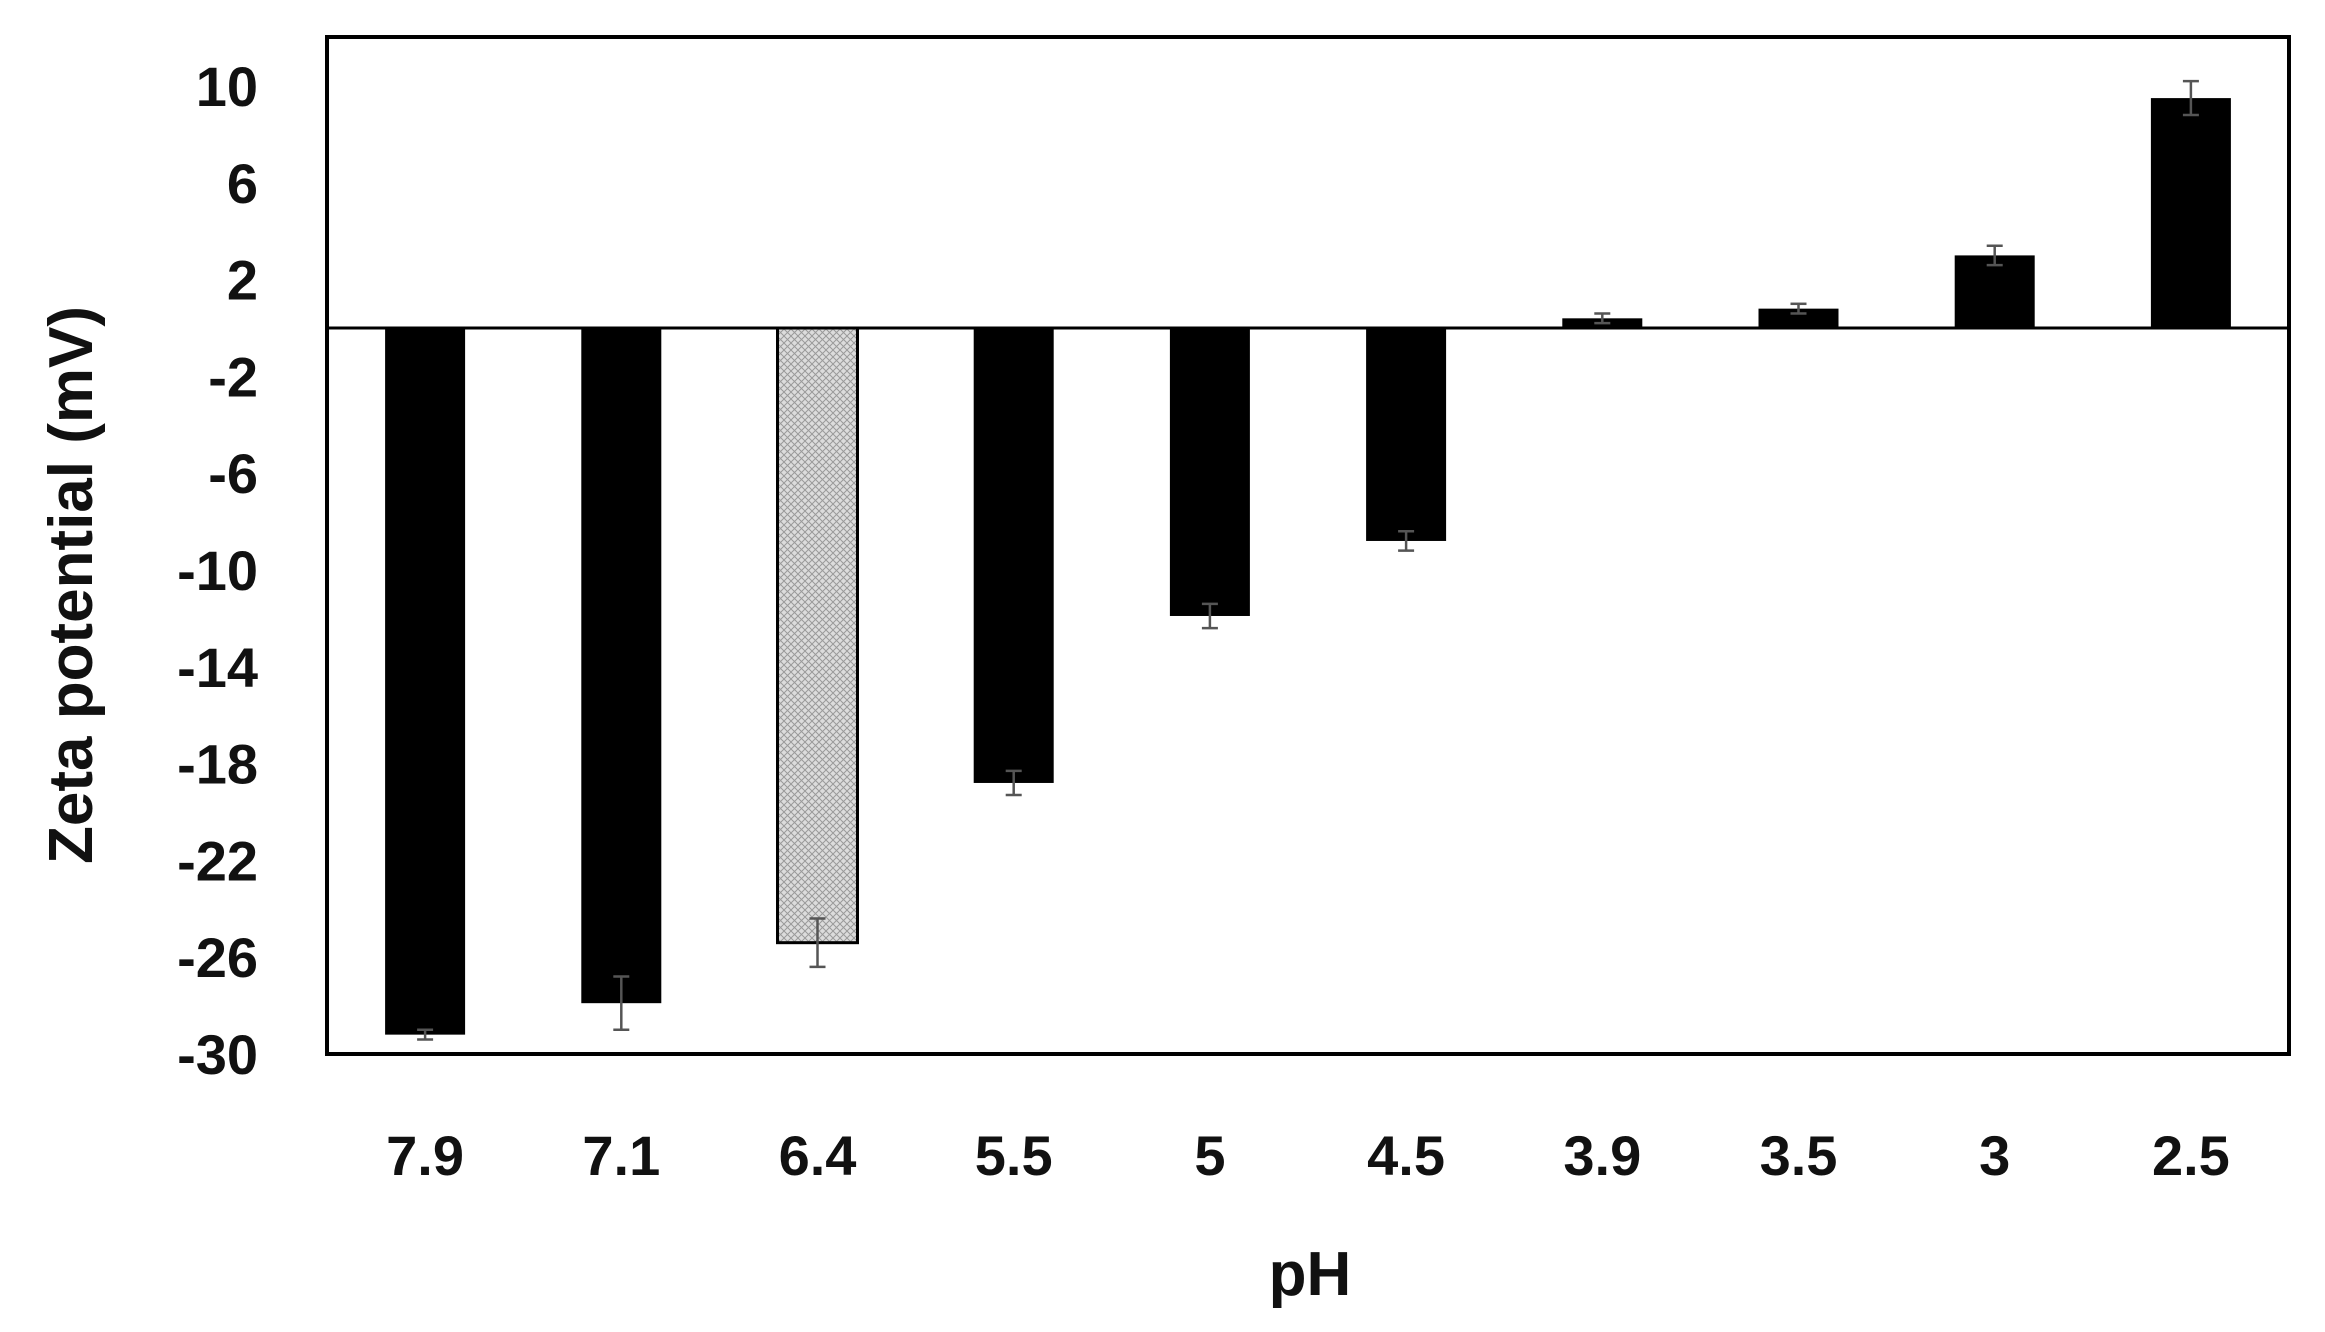 This screenshot has width=2325, height=1332. I want to click on y-tick-labels: 10 6 2 -2 -6 -10 -14 -18 -22 -26 -30, so click(217, 570).